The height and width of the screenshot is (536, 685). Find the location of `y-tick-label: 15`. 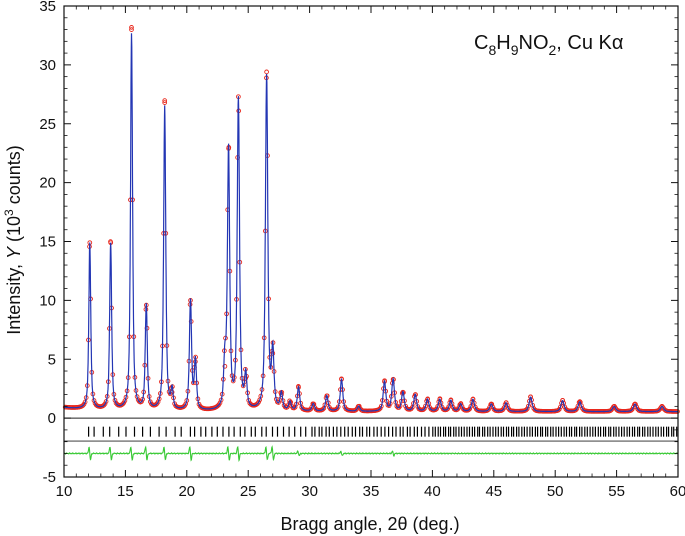

y-tick-label: 15 is located at coordinates (47, 242).